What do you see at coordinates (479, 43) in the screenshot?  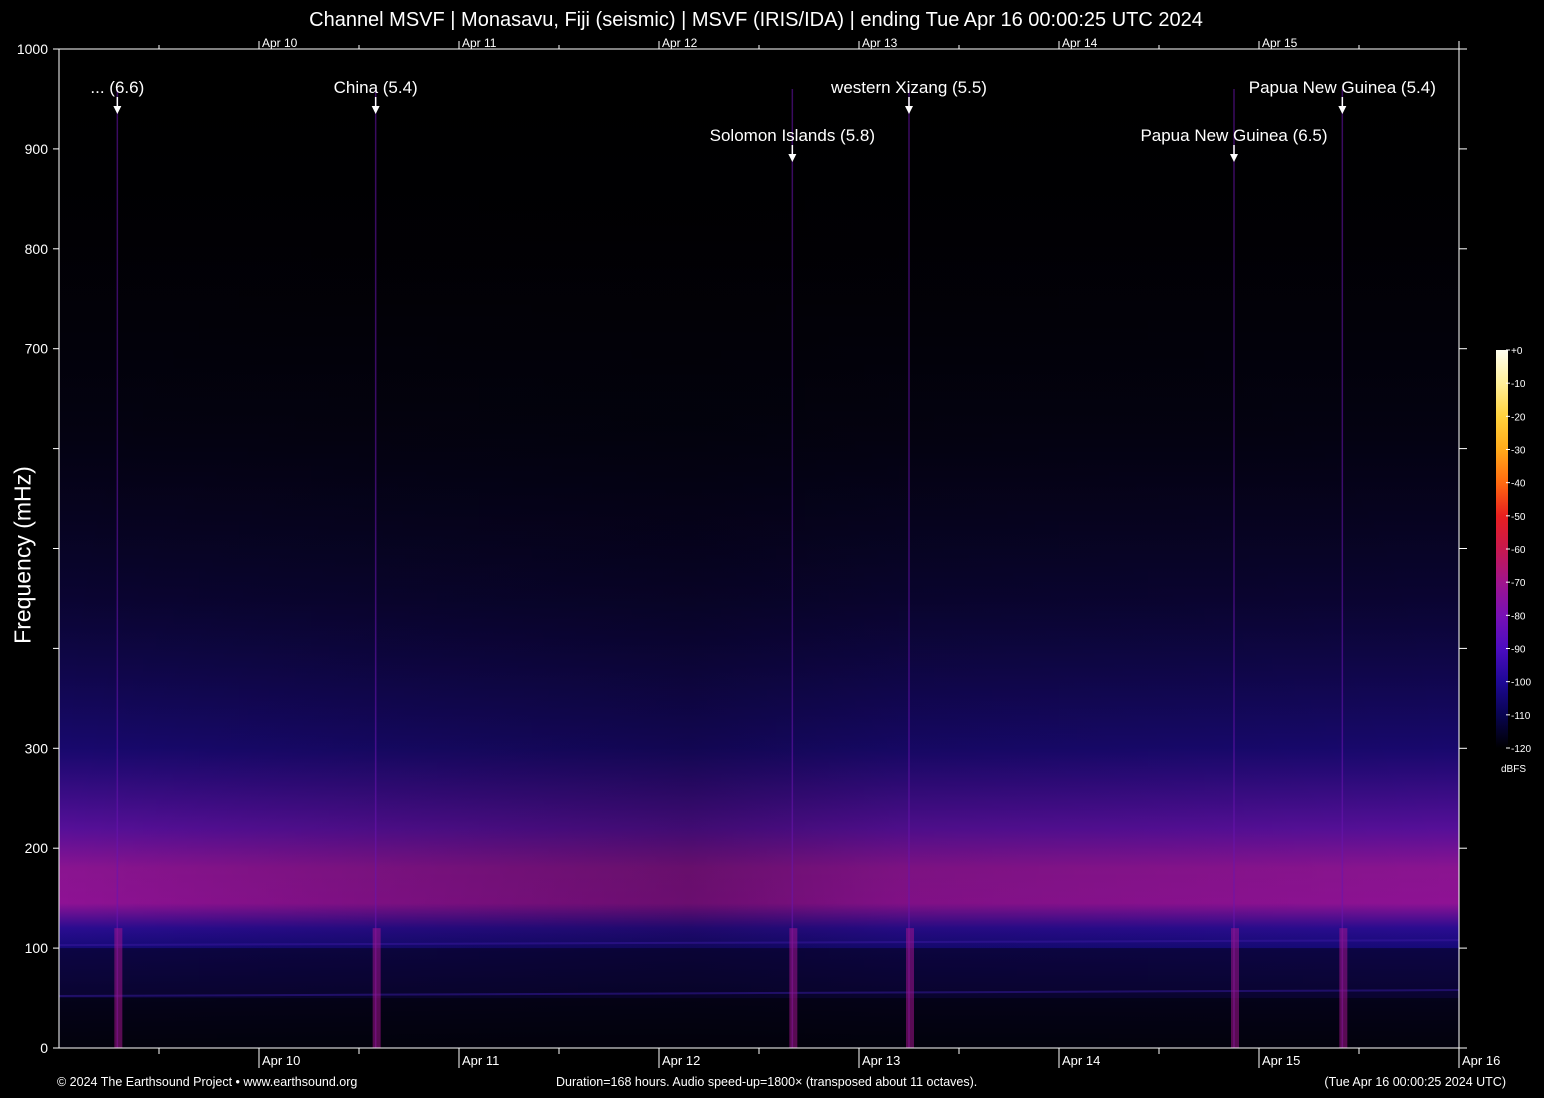 I see `x-tick-label-top: Apr 11` at bounding box center [479, 43].